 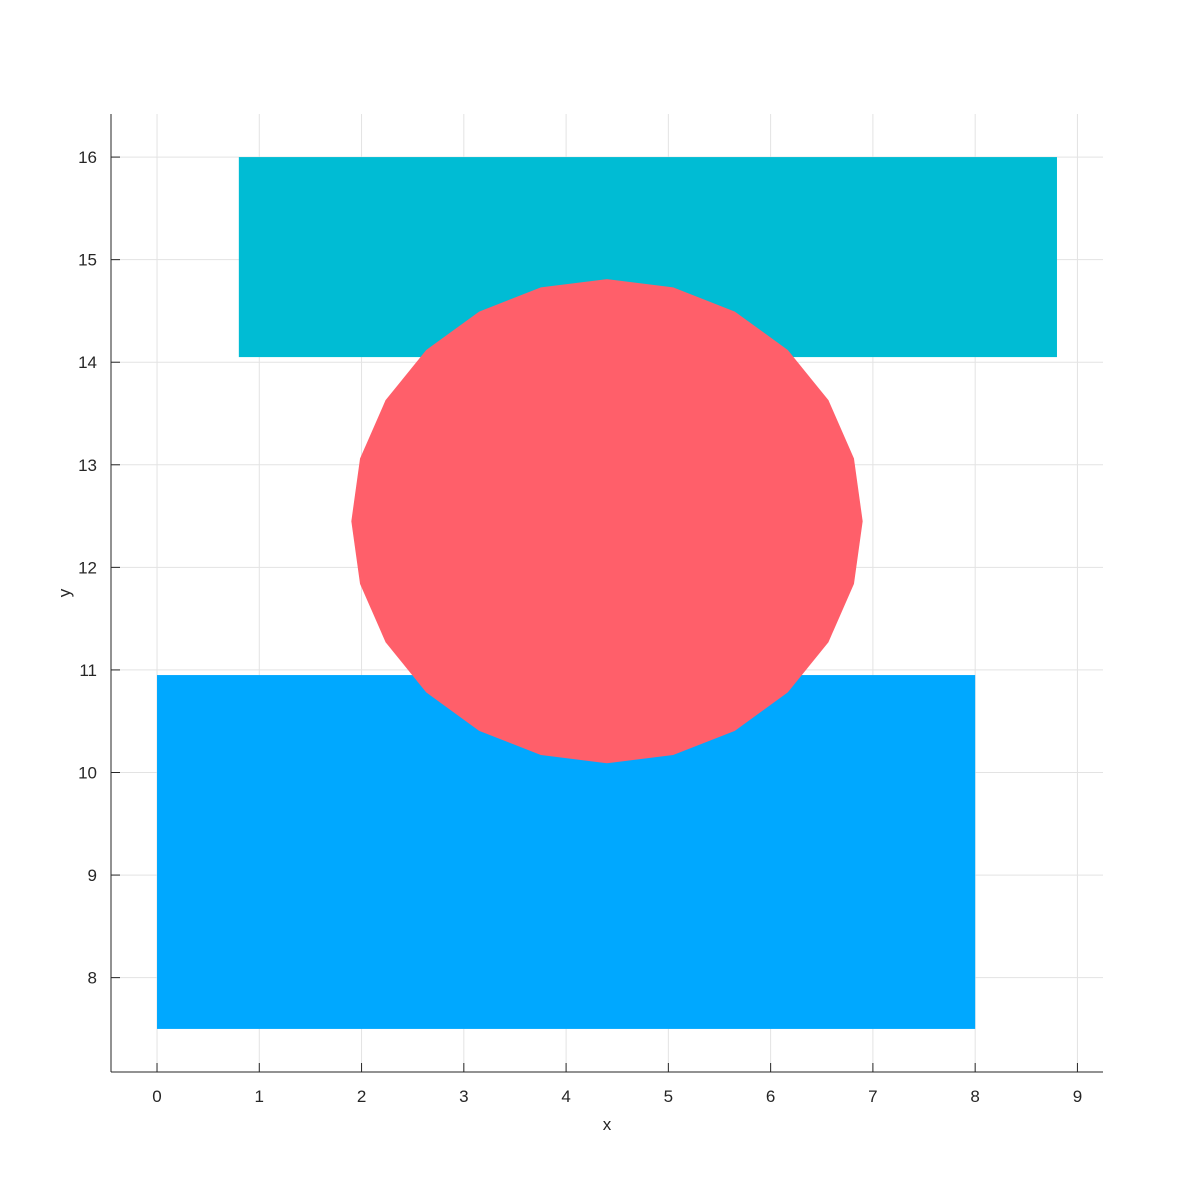 What do you see at coordinates (872, 1096) in the screenshot?
I see `x-tick-label: 7` at bounding box center [872, 1096].